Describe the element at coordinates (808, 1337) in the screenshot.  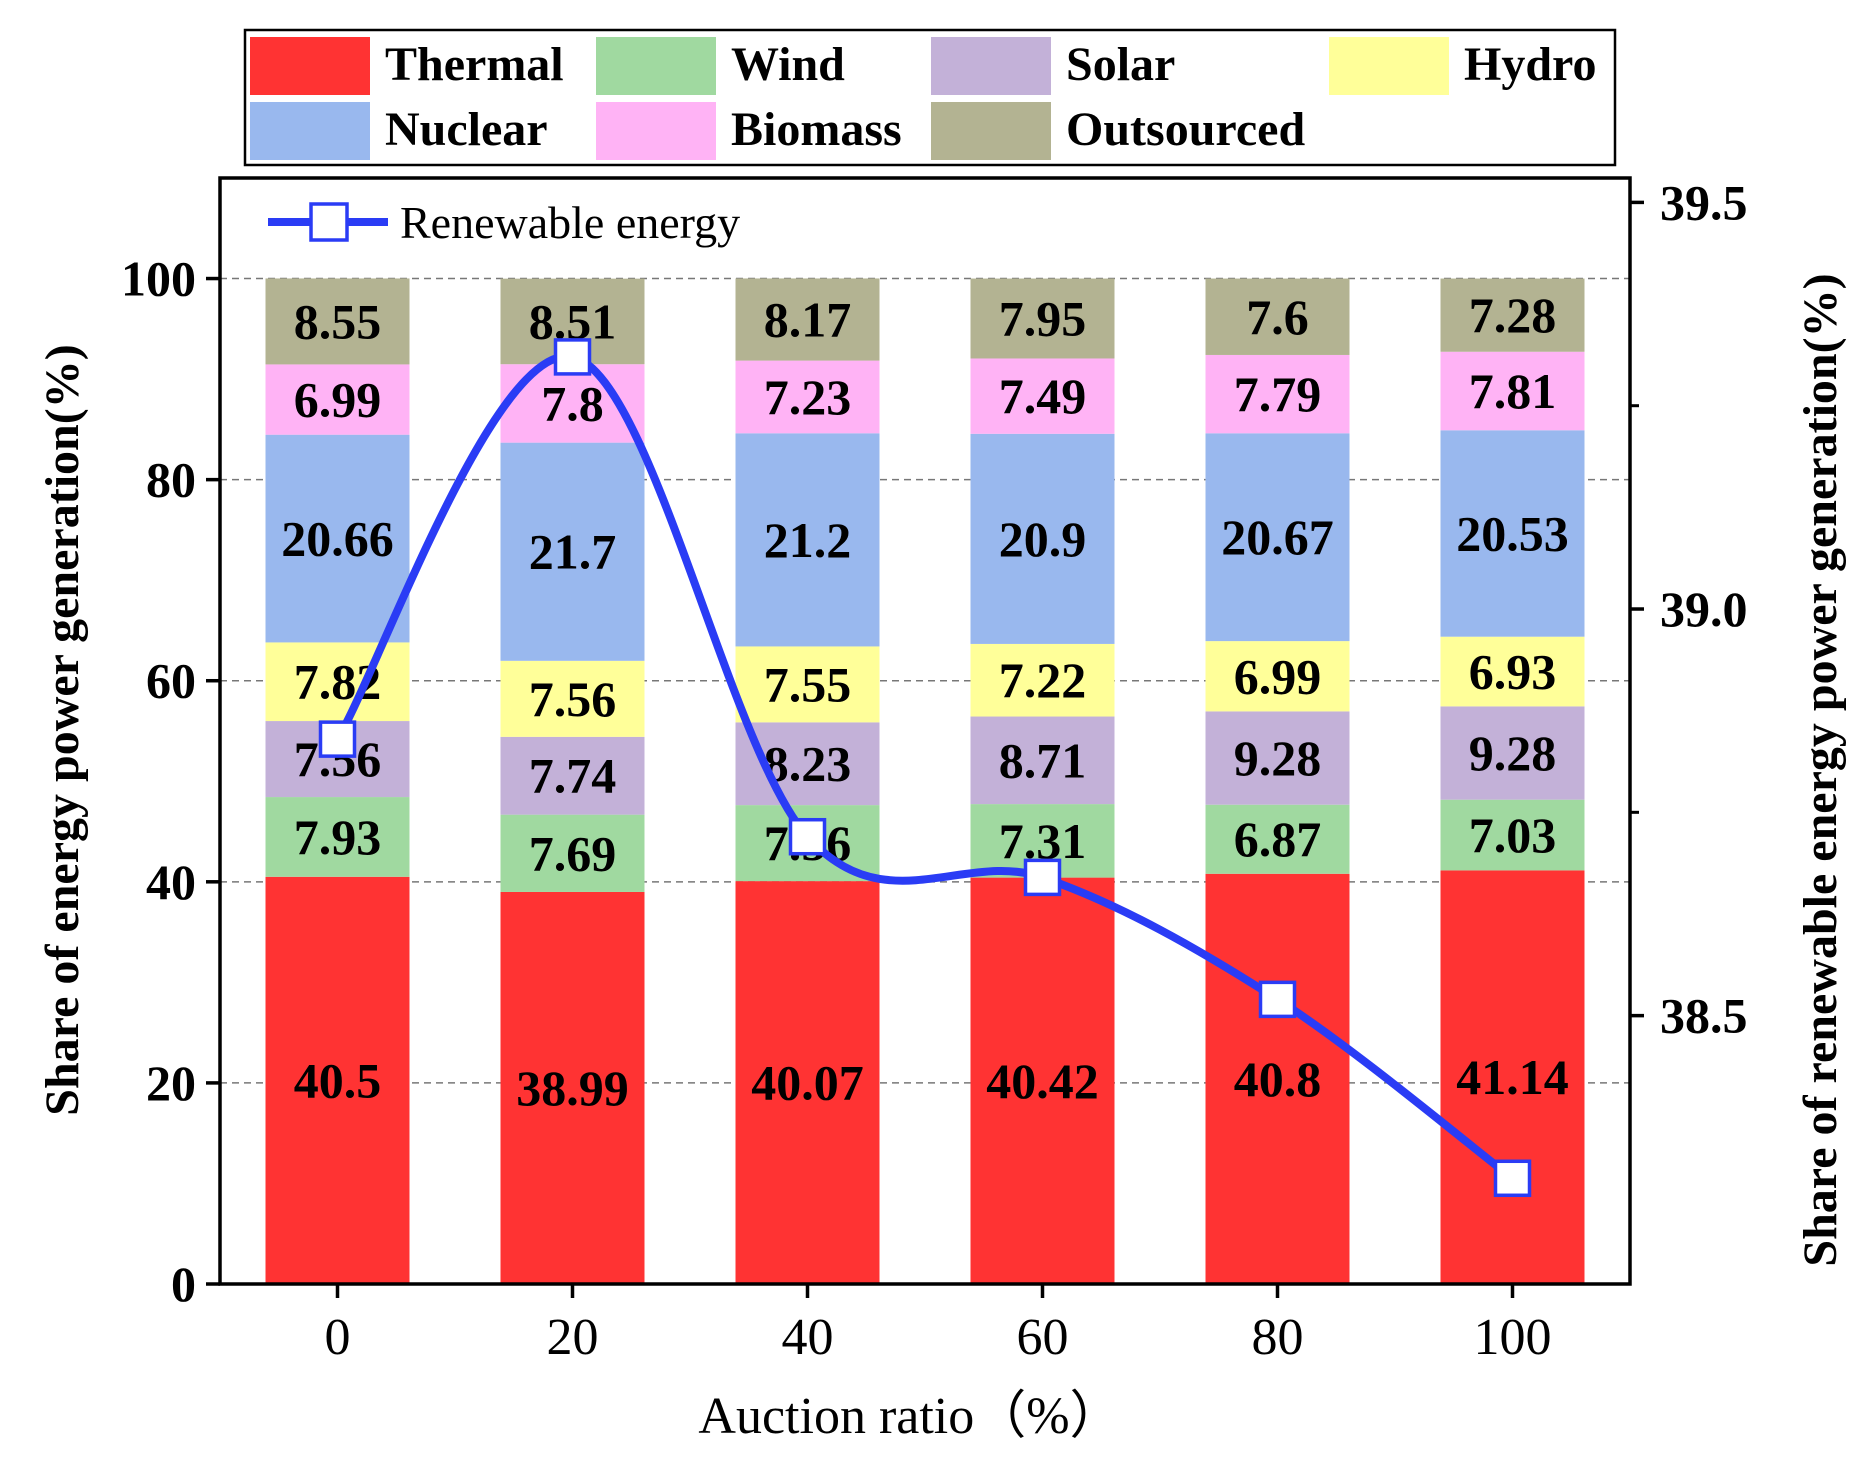
I see `x-tick-label-40: 40` at that location.